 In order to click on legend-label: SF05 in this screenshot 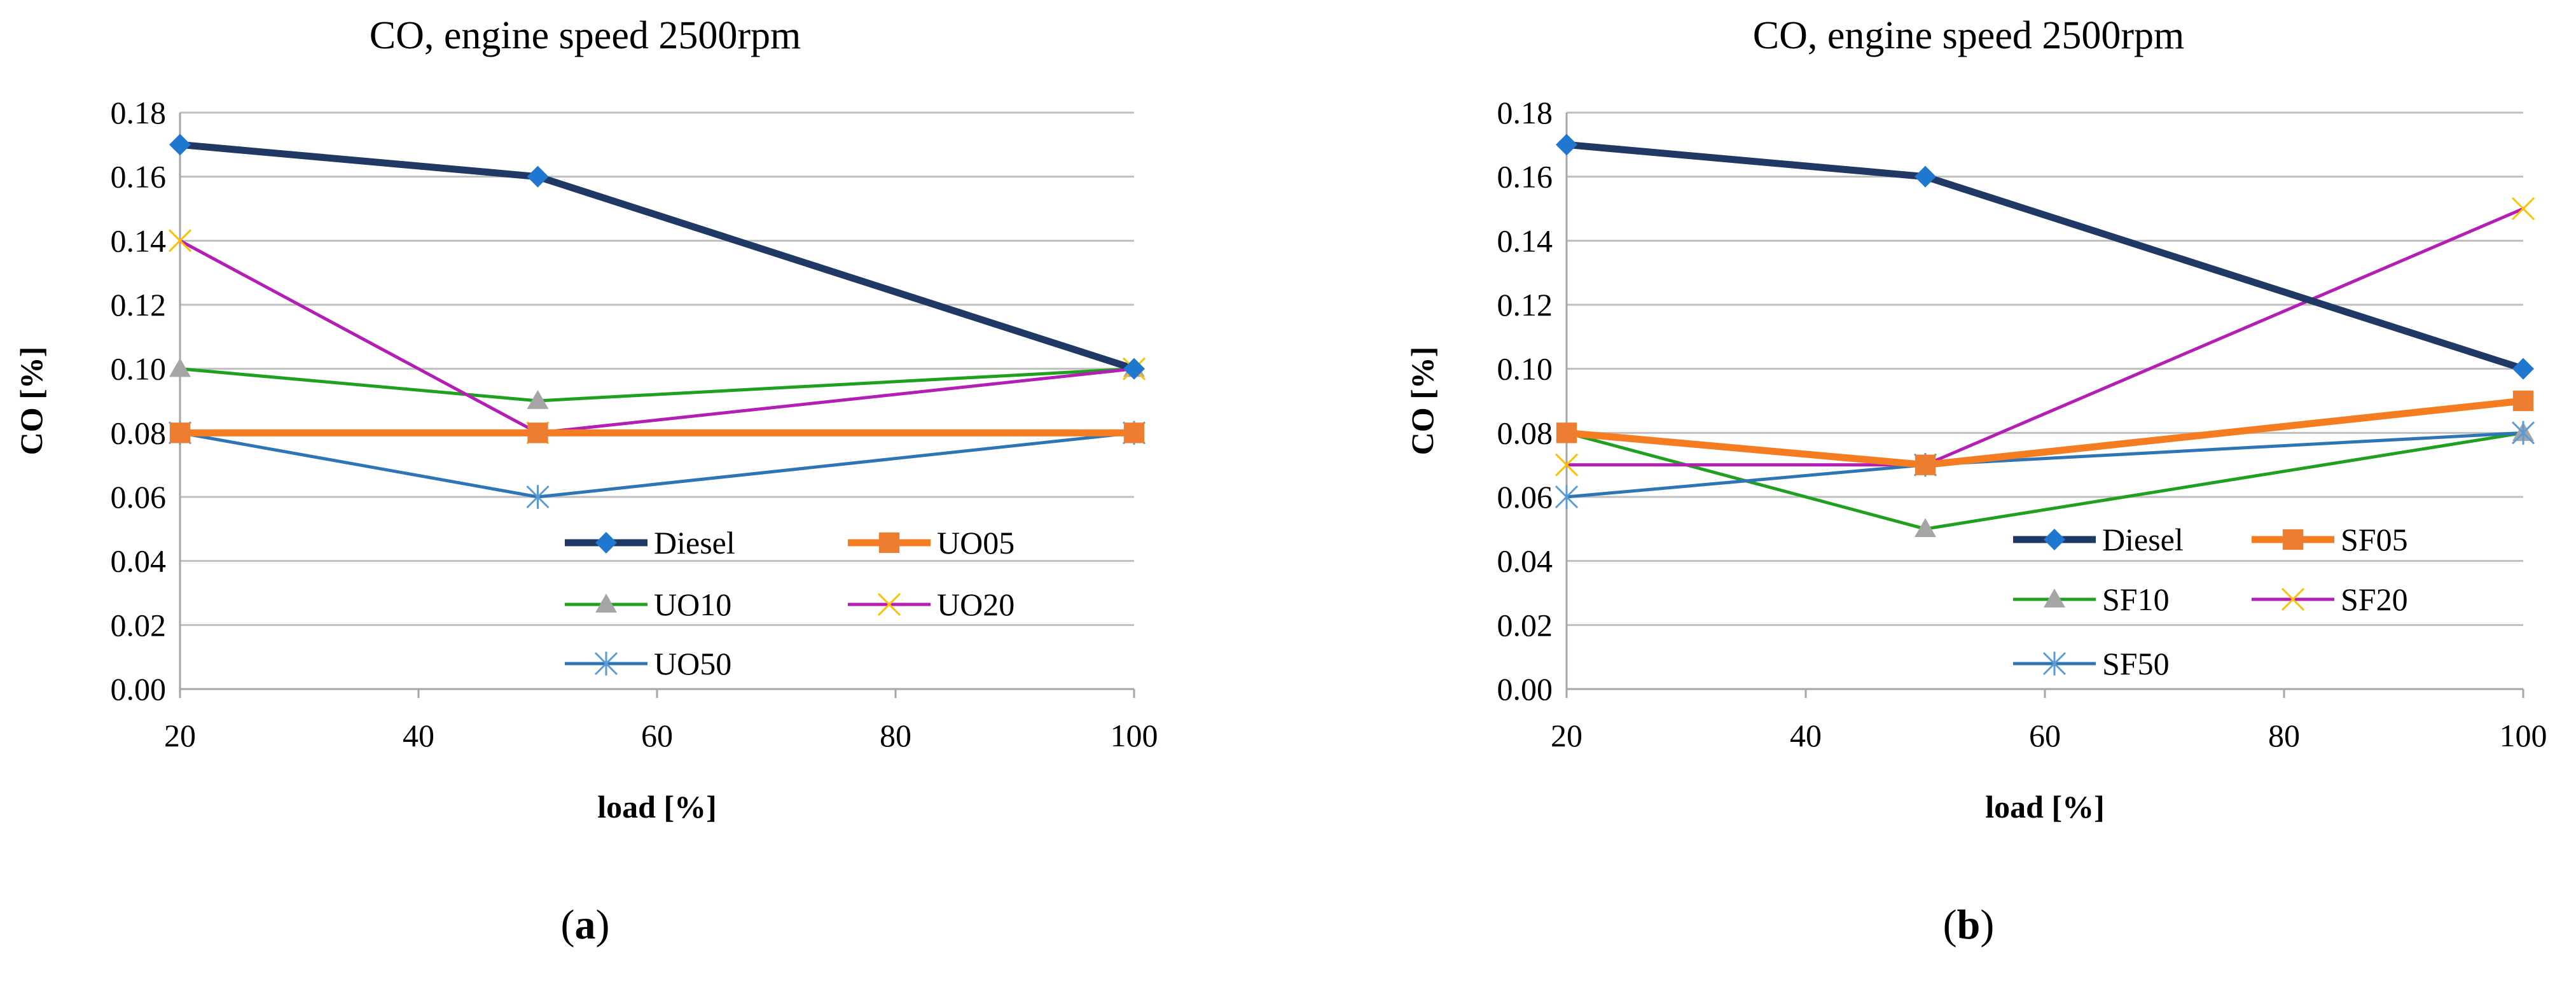, I will do `click(2374, 539)`.